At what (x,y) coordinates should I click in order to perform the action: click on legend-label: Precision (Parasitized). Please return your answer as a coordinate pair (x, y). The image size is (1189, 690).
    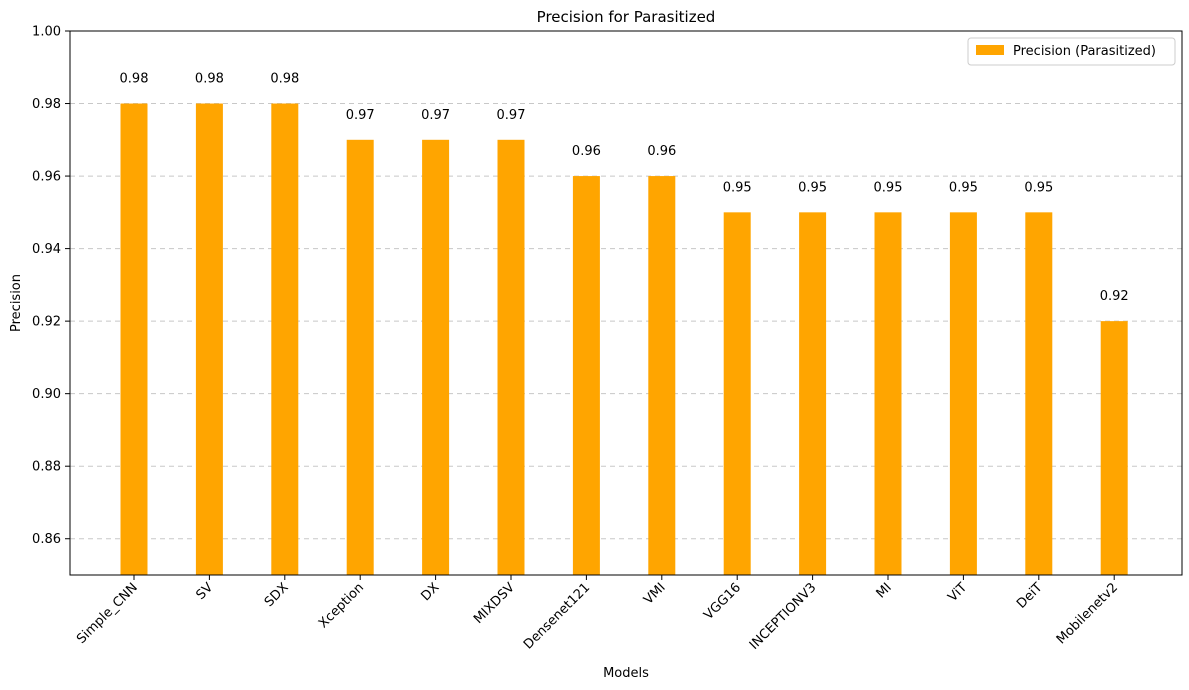
    Looking at the image, I should click on (1084, 51).